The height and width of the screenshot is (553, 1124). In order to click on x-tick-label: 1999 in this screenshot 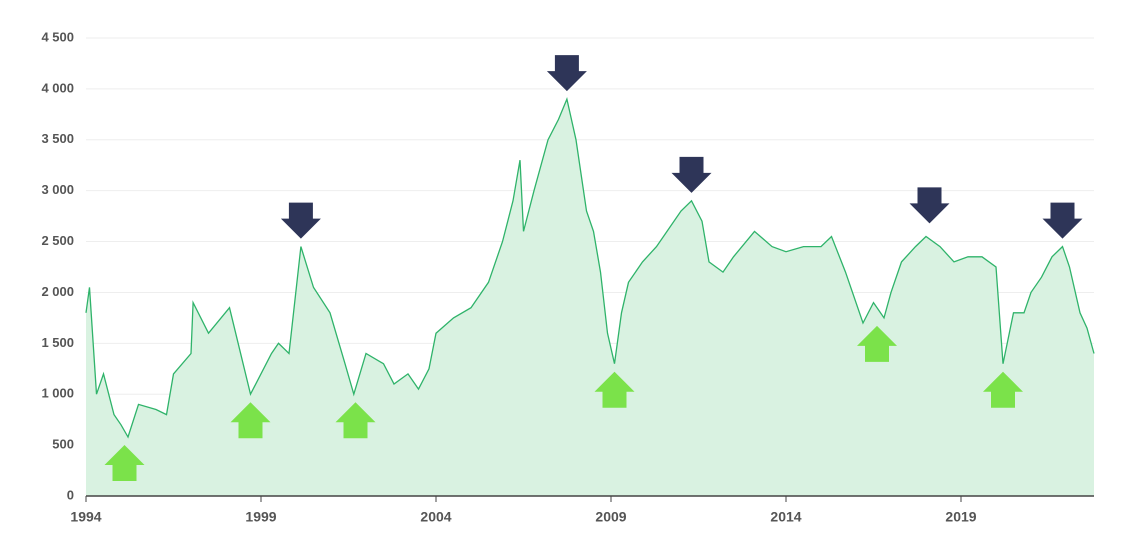, I will do `click(260, 517)`.